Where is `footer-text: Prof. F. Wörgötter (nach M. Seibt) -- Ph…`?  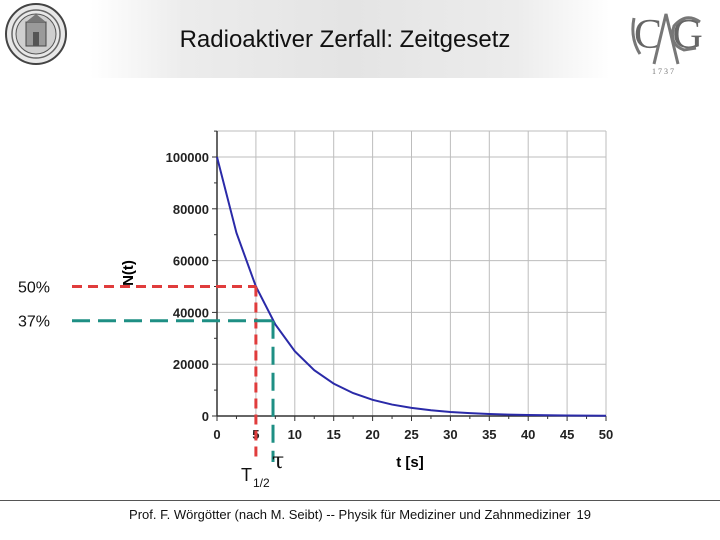
footer-text: Prof. F. Wörgötter (nach M. Seibt) -- Ph… is located at coordinates (350, 514).